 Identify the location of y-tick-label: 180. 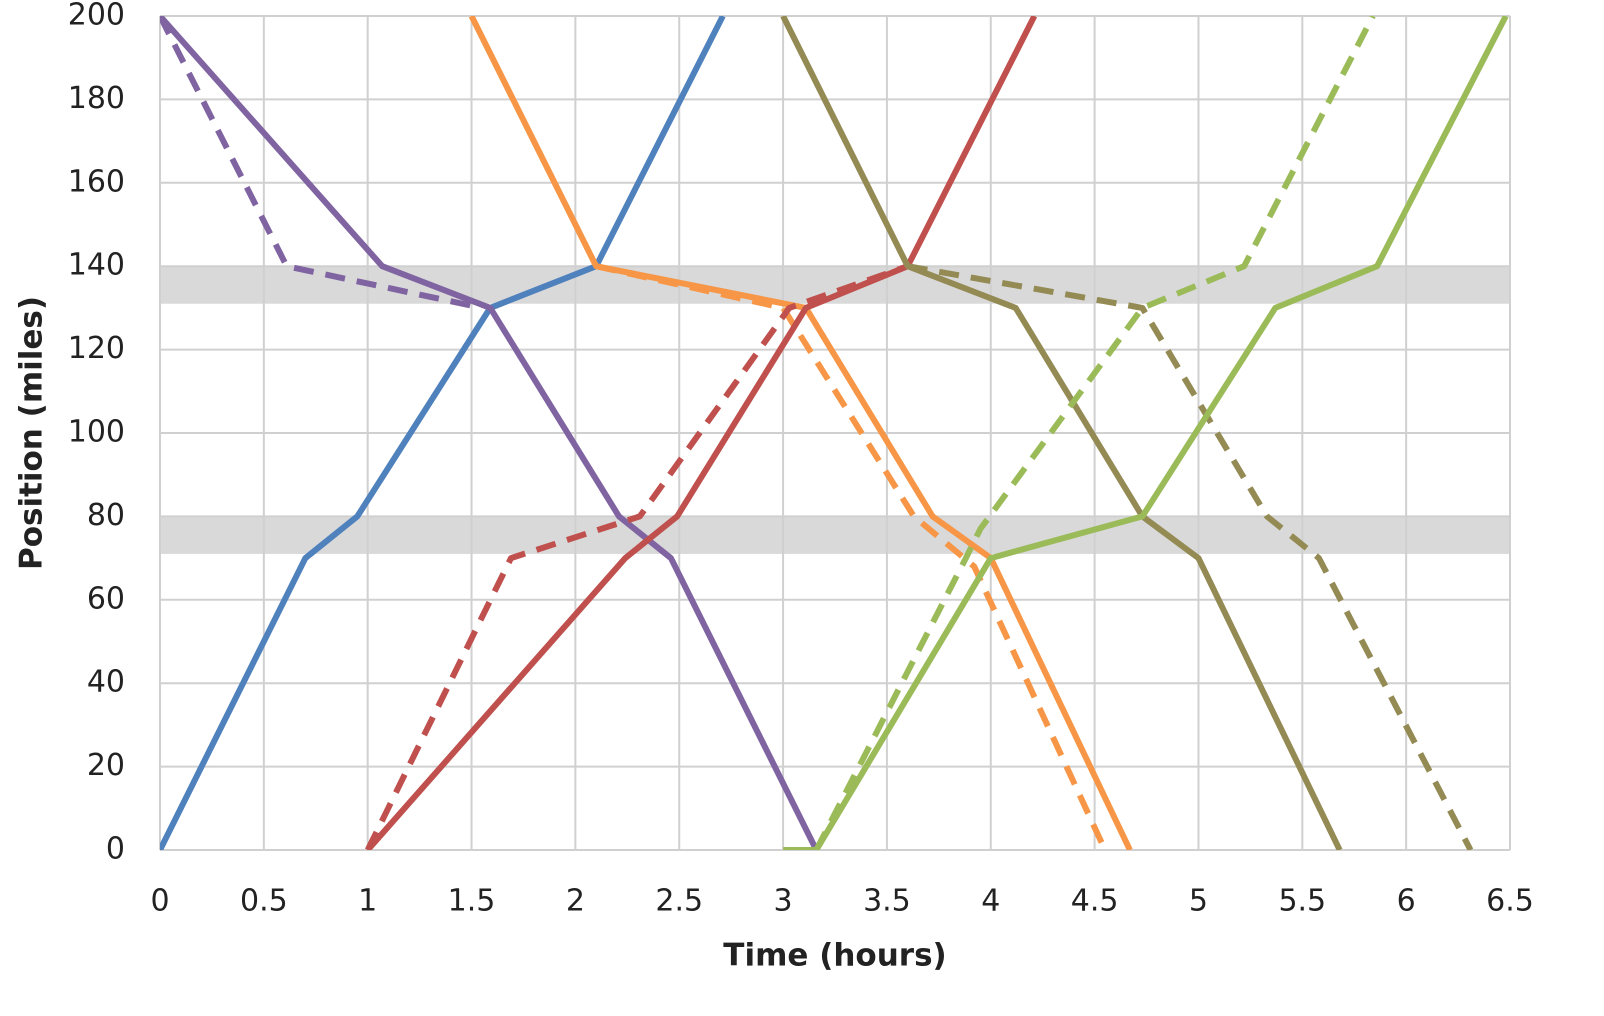
(96, 98).